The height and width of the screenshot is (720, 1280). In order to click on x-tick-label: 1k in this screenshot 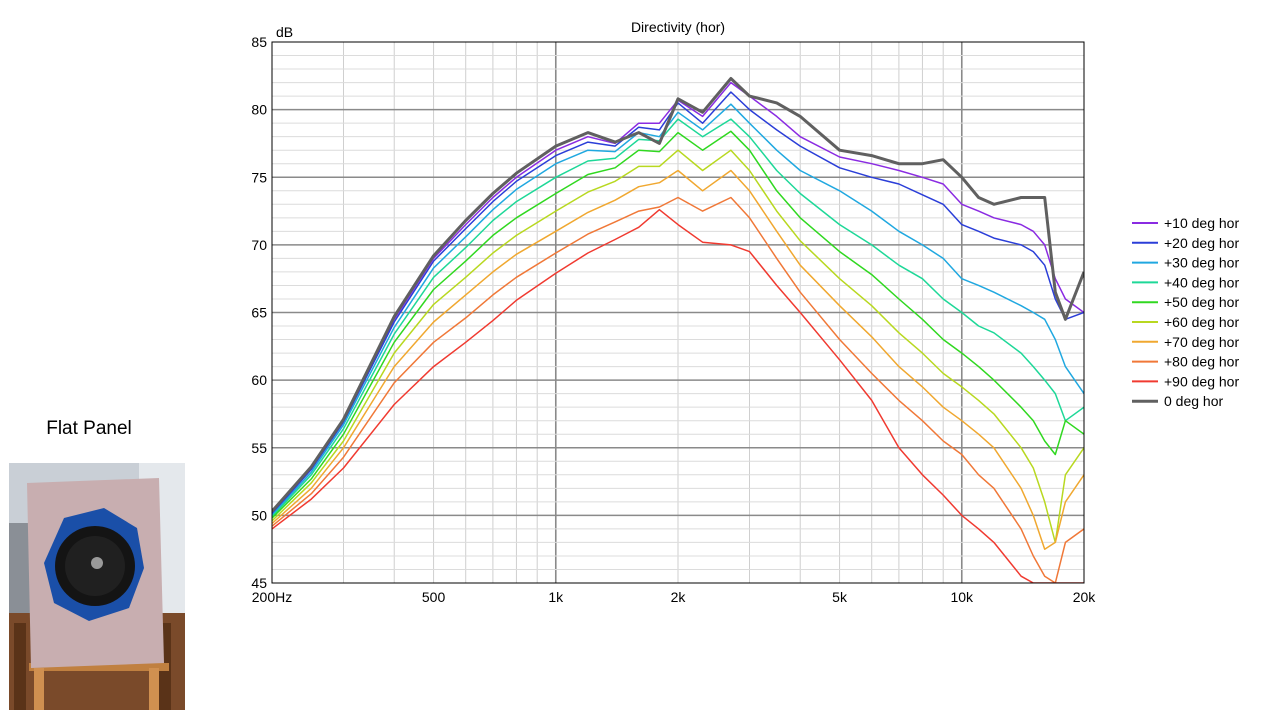, I will do `click(556, 597)`.